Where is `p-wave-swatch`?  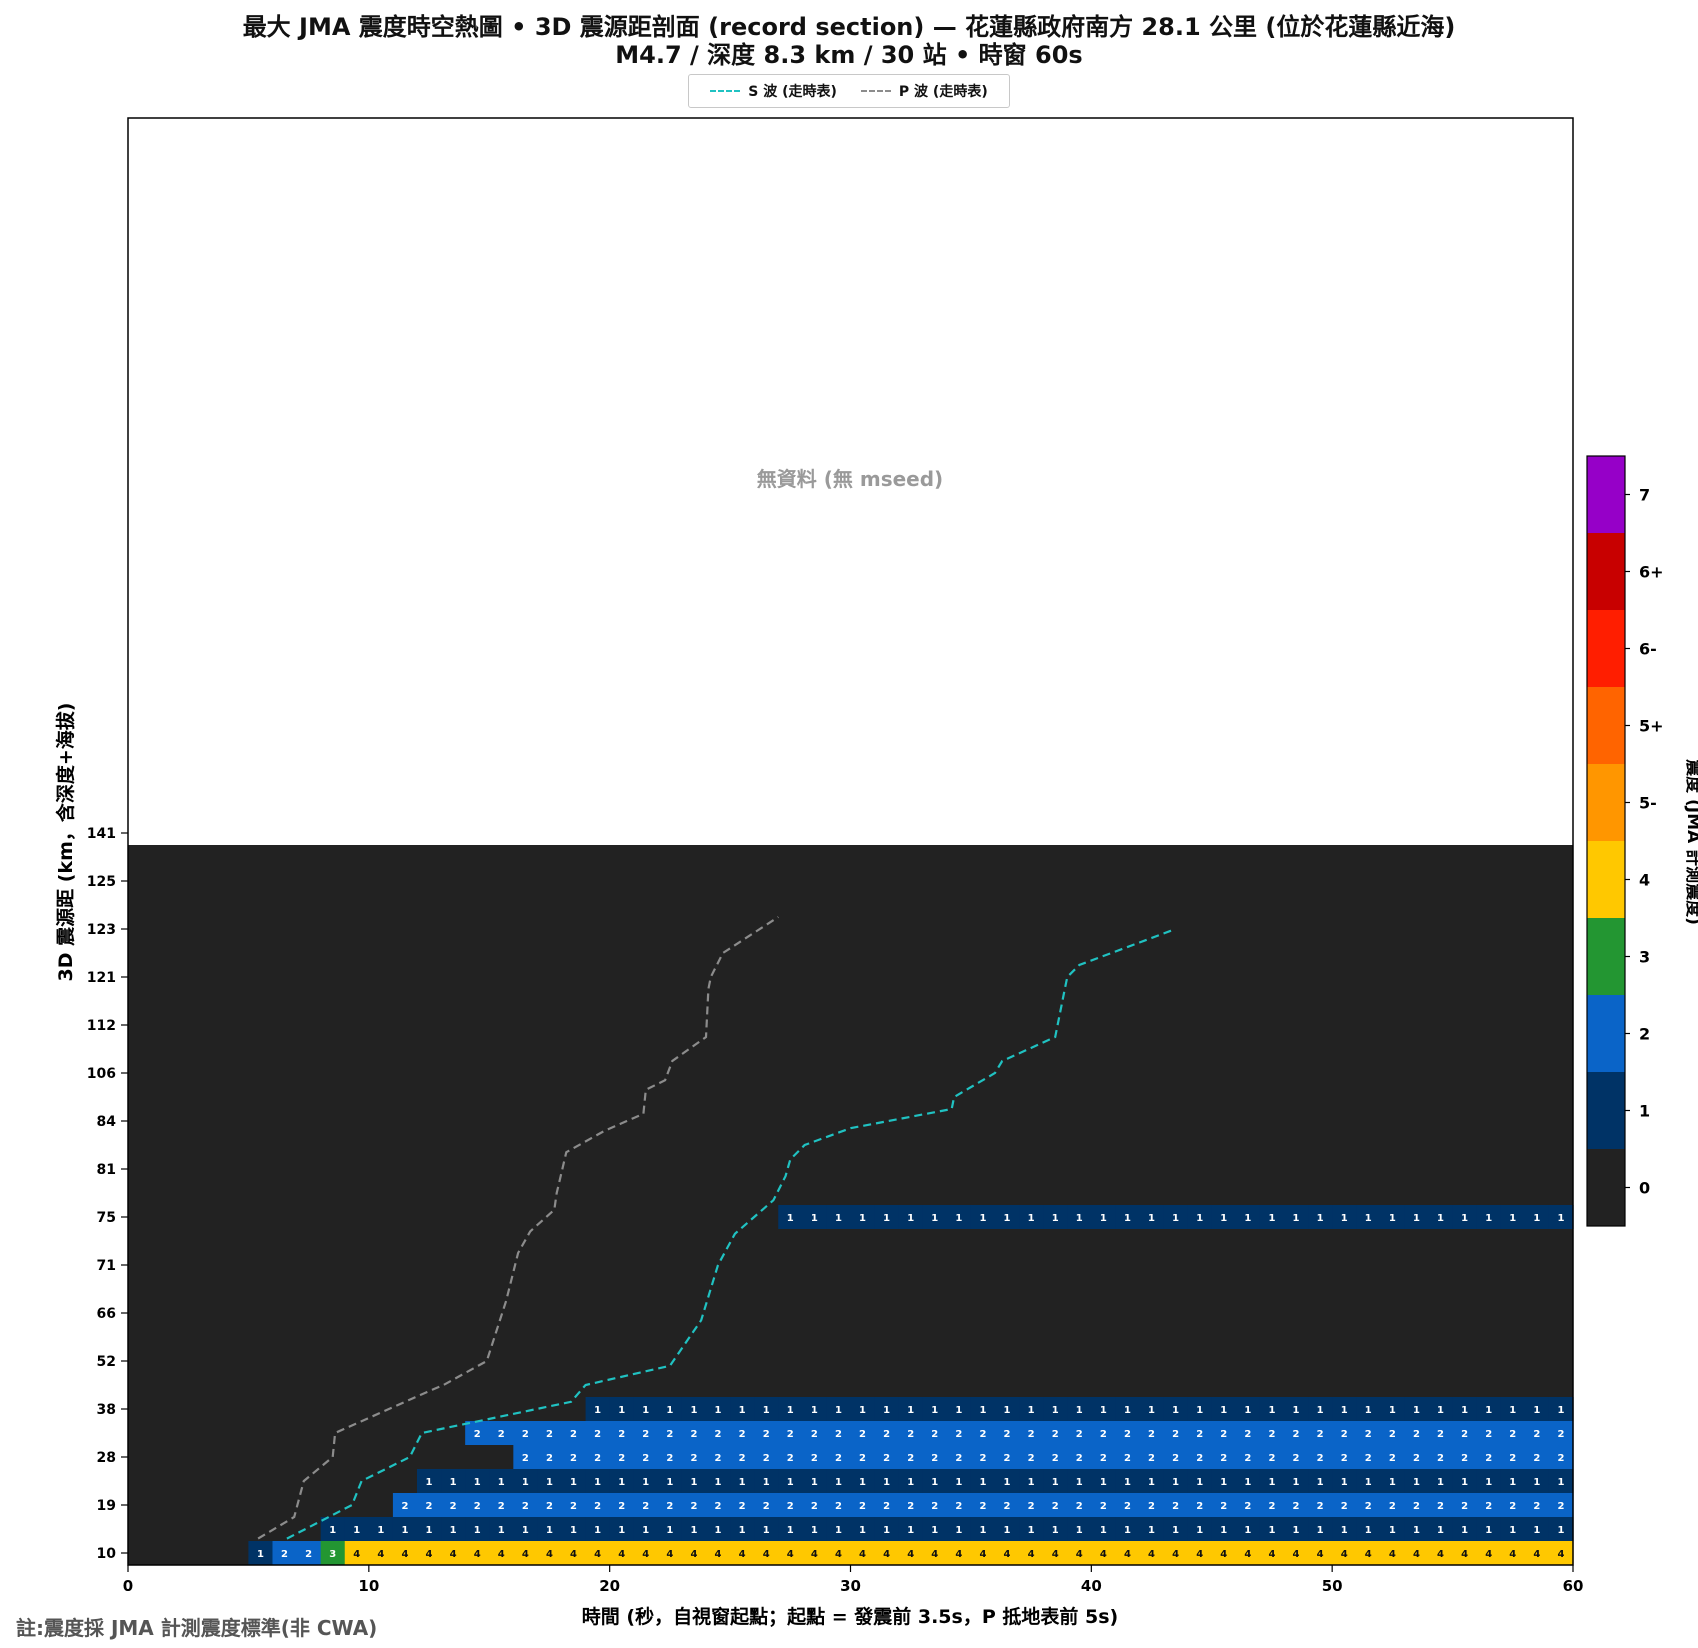 p-wave-swatch is located at coordinates (875, 91).